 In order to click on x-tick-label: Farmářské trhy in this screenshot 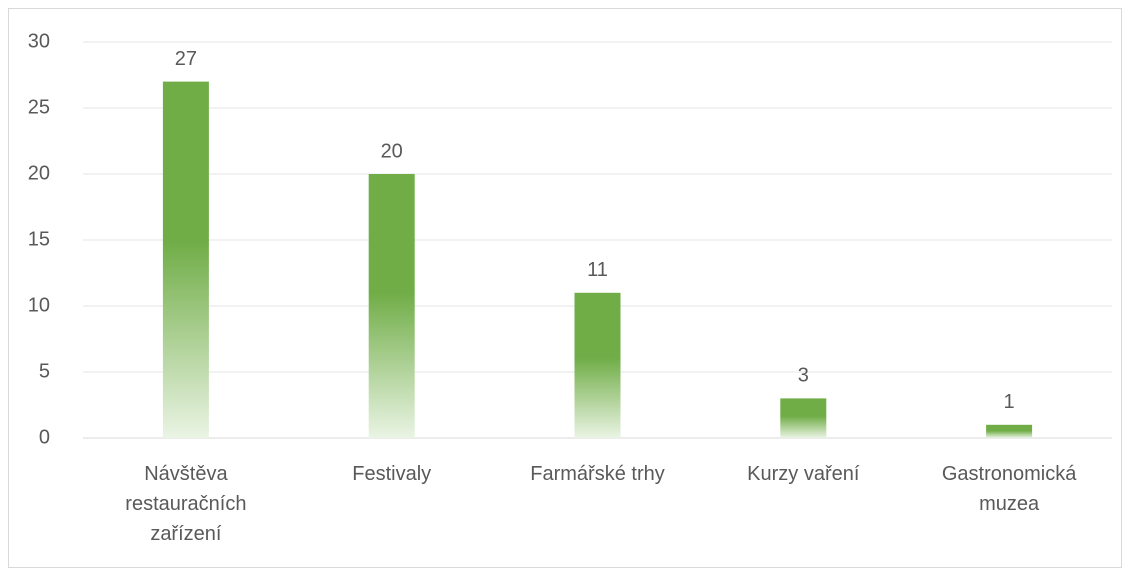, I will do `click(597, 474)`.